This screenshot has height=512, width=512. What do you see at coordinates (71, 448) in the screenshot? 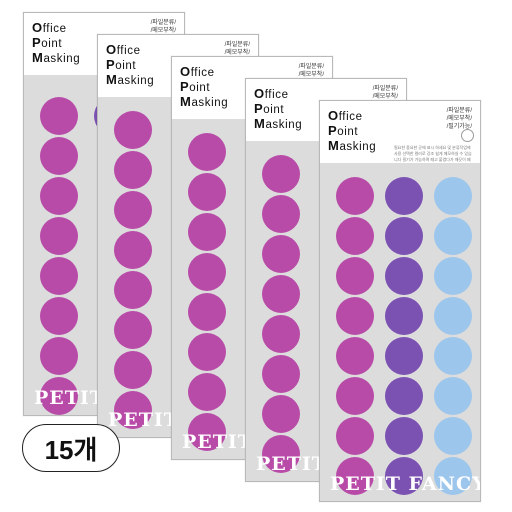
I see `quantity-badge: 15개` at bounding box center [71, 448].